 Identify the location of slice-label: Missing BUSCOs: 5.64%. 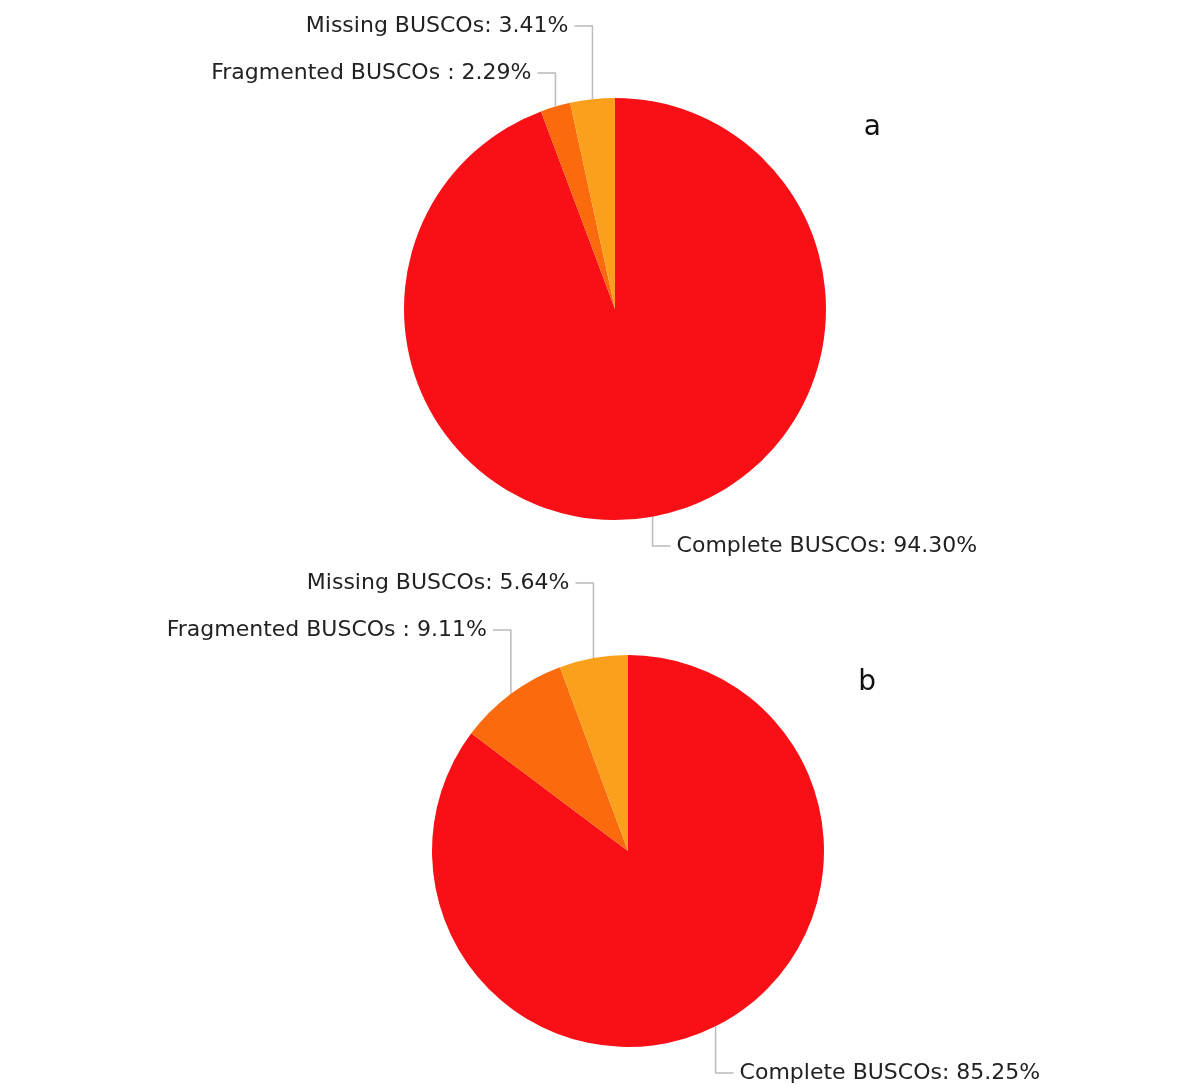
(438, 581).